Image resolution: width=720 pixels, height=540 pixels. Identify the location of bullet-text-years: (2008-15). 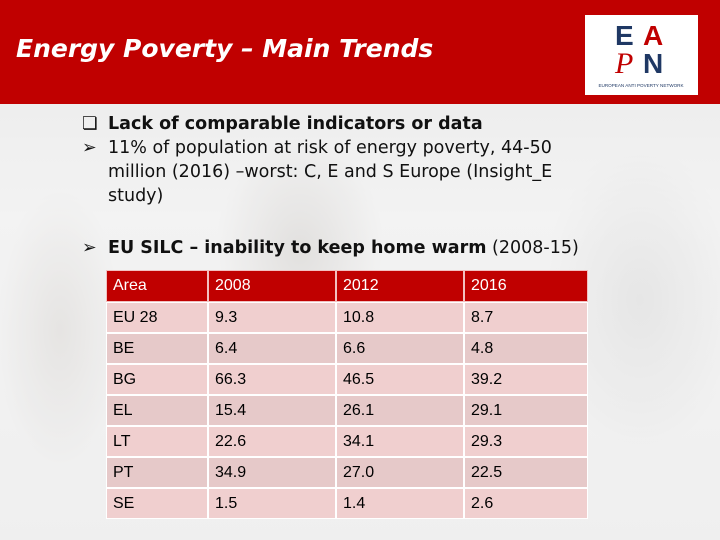
(532, 248).